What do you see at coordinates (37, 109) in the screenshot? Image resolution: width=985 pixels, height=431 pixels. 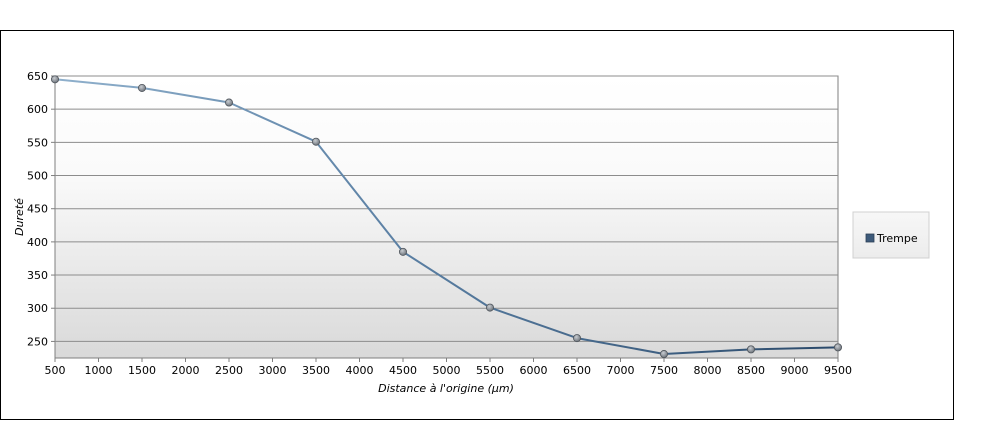 I see `y-tick-label: 600` at bounding box center [37, 109].